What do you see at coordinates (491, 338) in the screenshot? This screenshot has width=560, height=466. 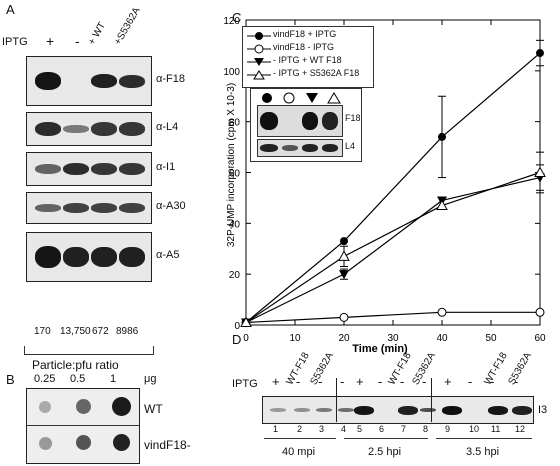 I see `x-tick-label-5: 50` at bounding box center [491, 338].